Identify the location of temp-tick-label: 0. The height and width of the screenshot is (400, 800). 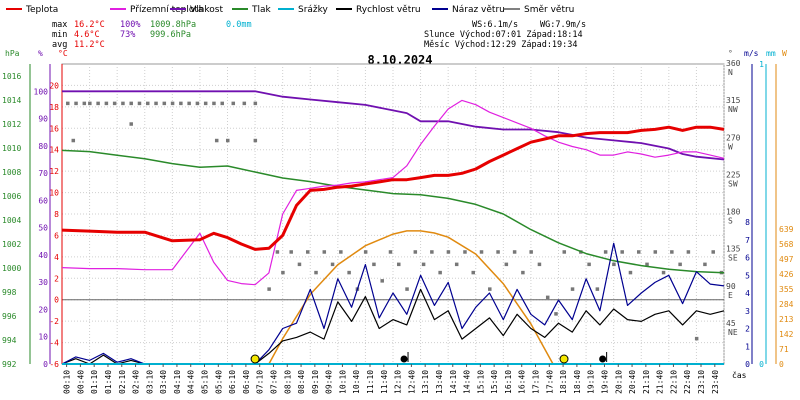
(56, 300).